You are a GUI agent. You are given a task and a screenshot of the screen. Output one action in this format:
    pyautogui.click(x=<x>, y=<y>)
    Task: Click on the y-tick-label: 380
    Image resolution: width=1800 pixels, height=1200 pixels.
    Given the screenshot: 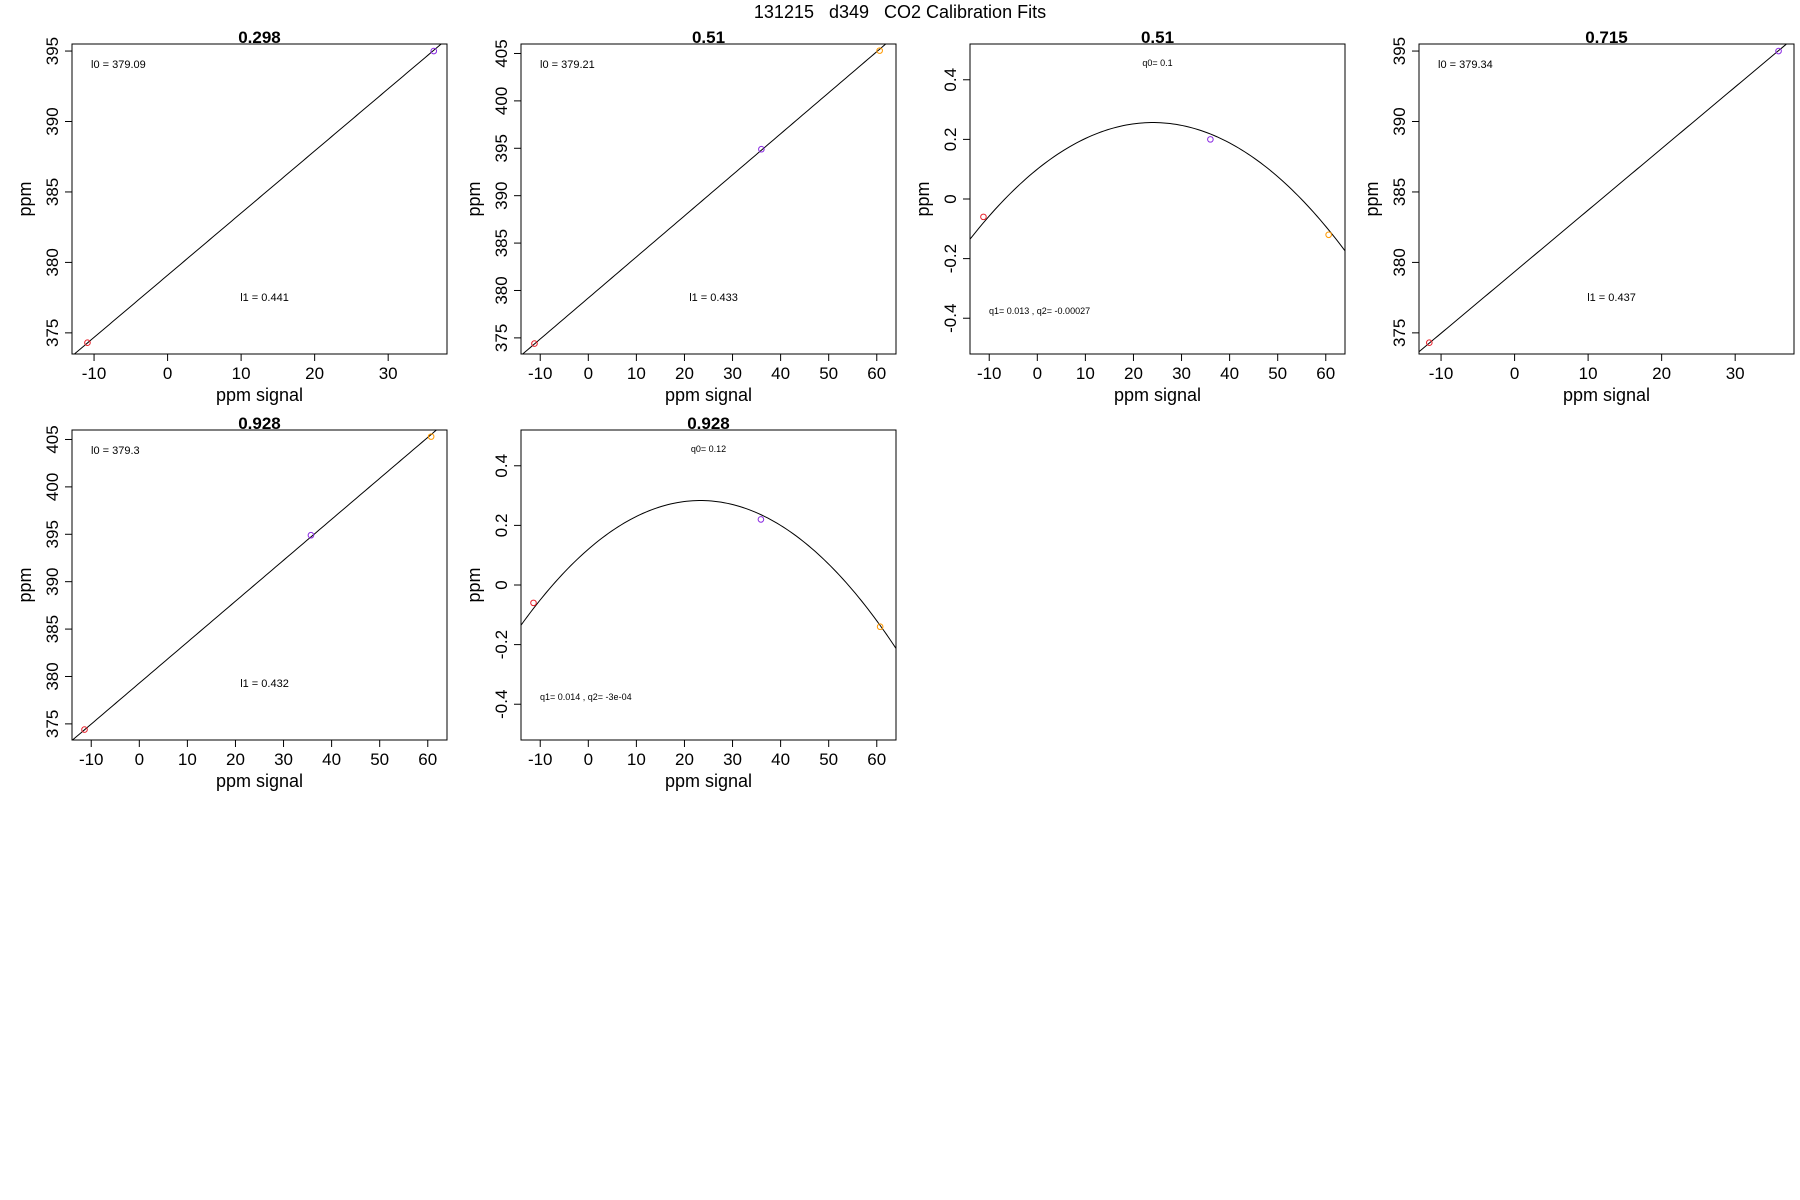 What is the action you would take?
    pyautogui.click(x=52, y=676)
    